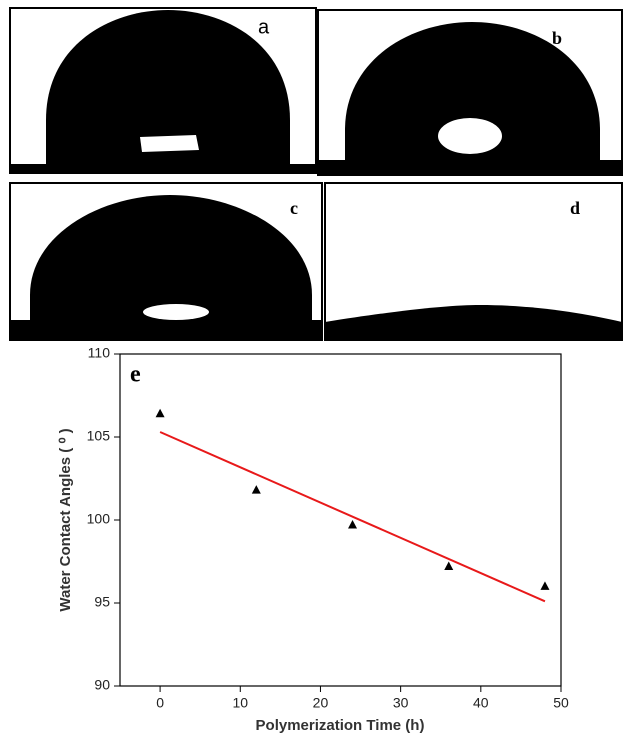  Describe the element at coordinates (99, 353) in the screenshot. I see `y-tick-label: 110` at that location.